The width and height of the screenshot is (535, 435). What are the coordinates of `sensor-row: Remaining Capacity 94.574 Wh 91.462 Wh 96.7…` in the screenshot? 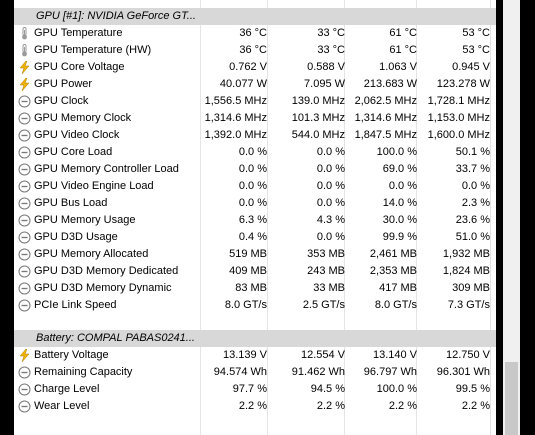 It's located at (255, 372).